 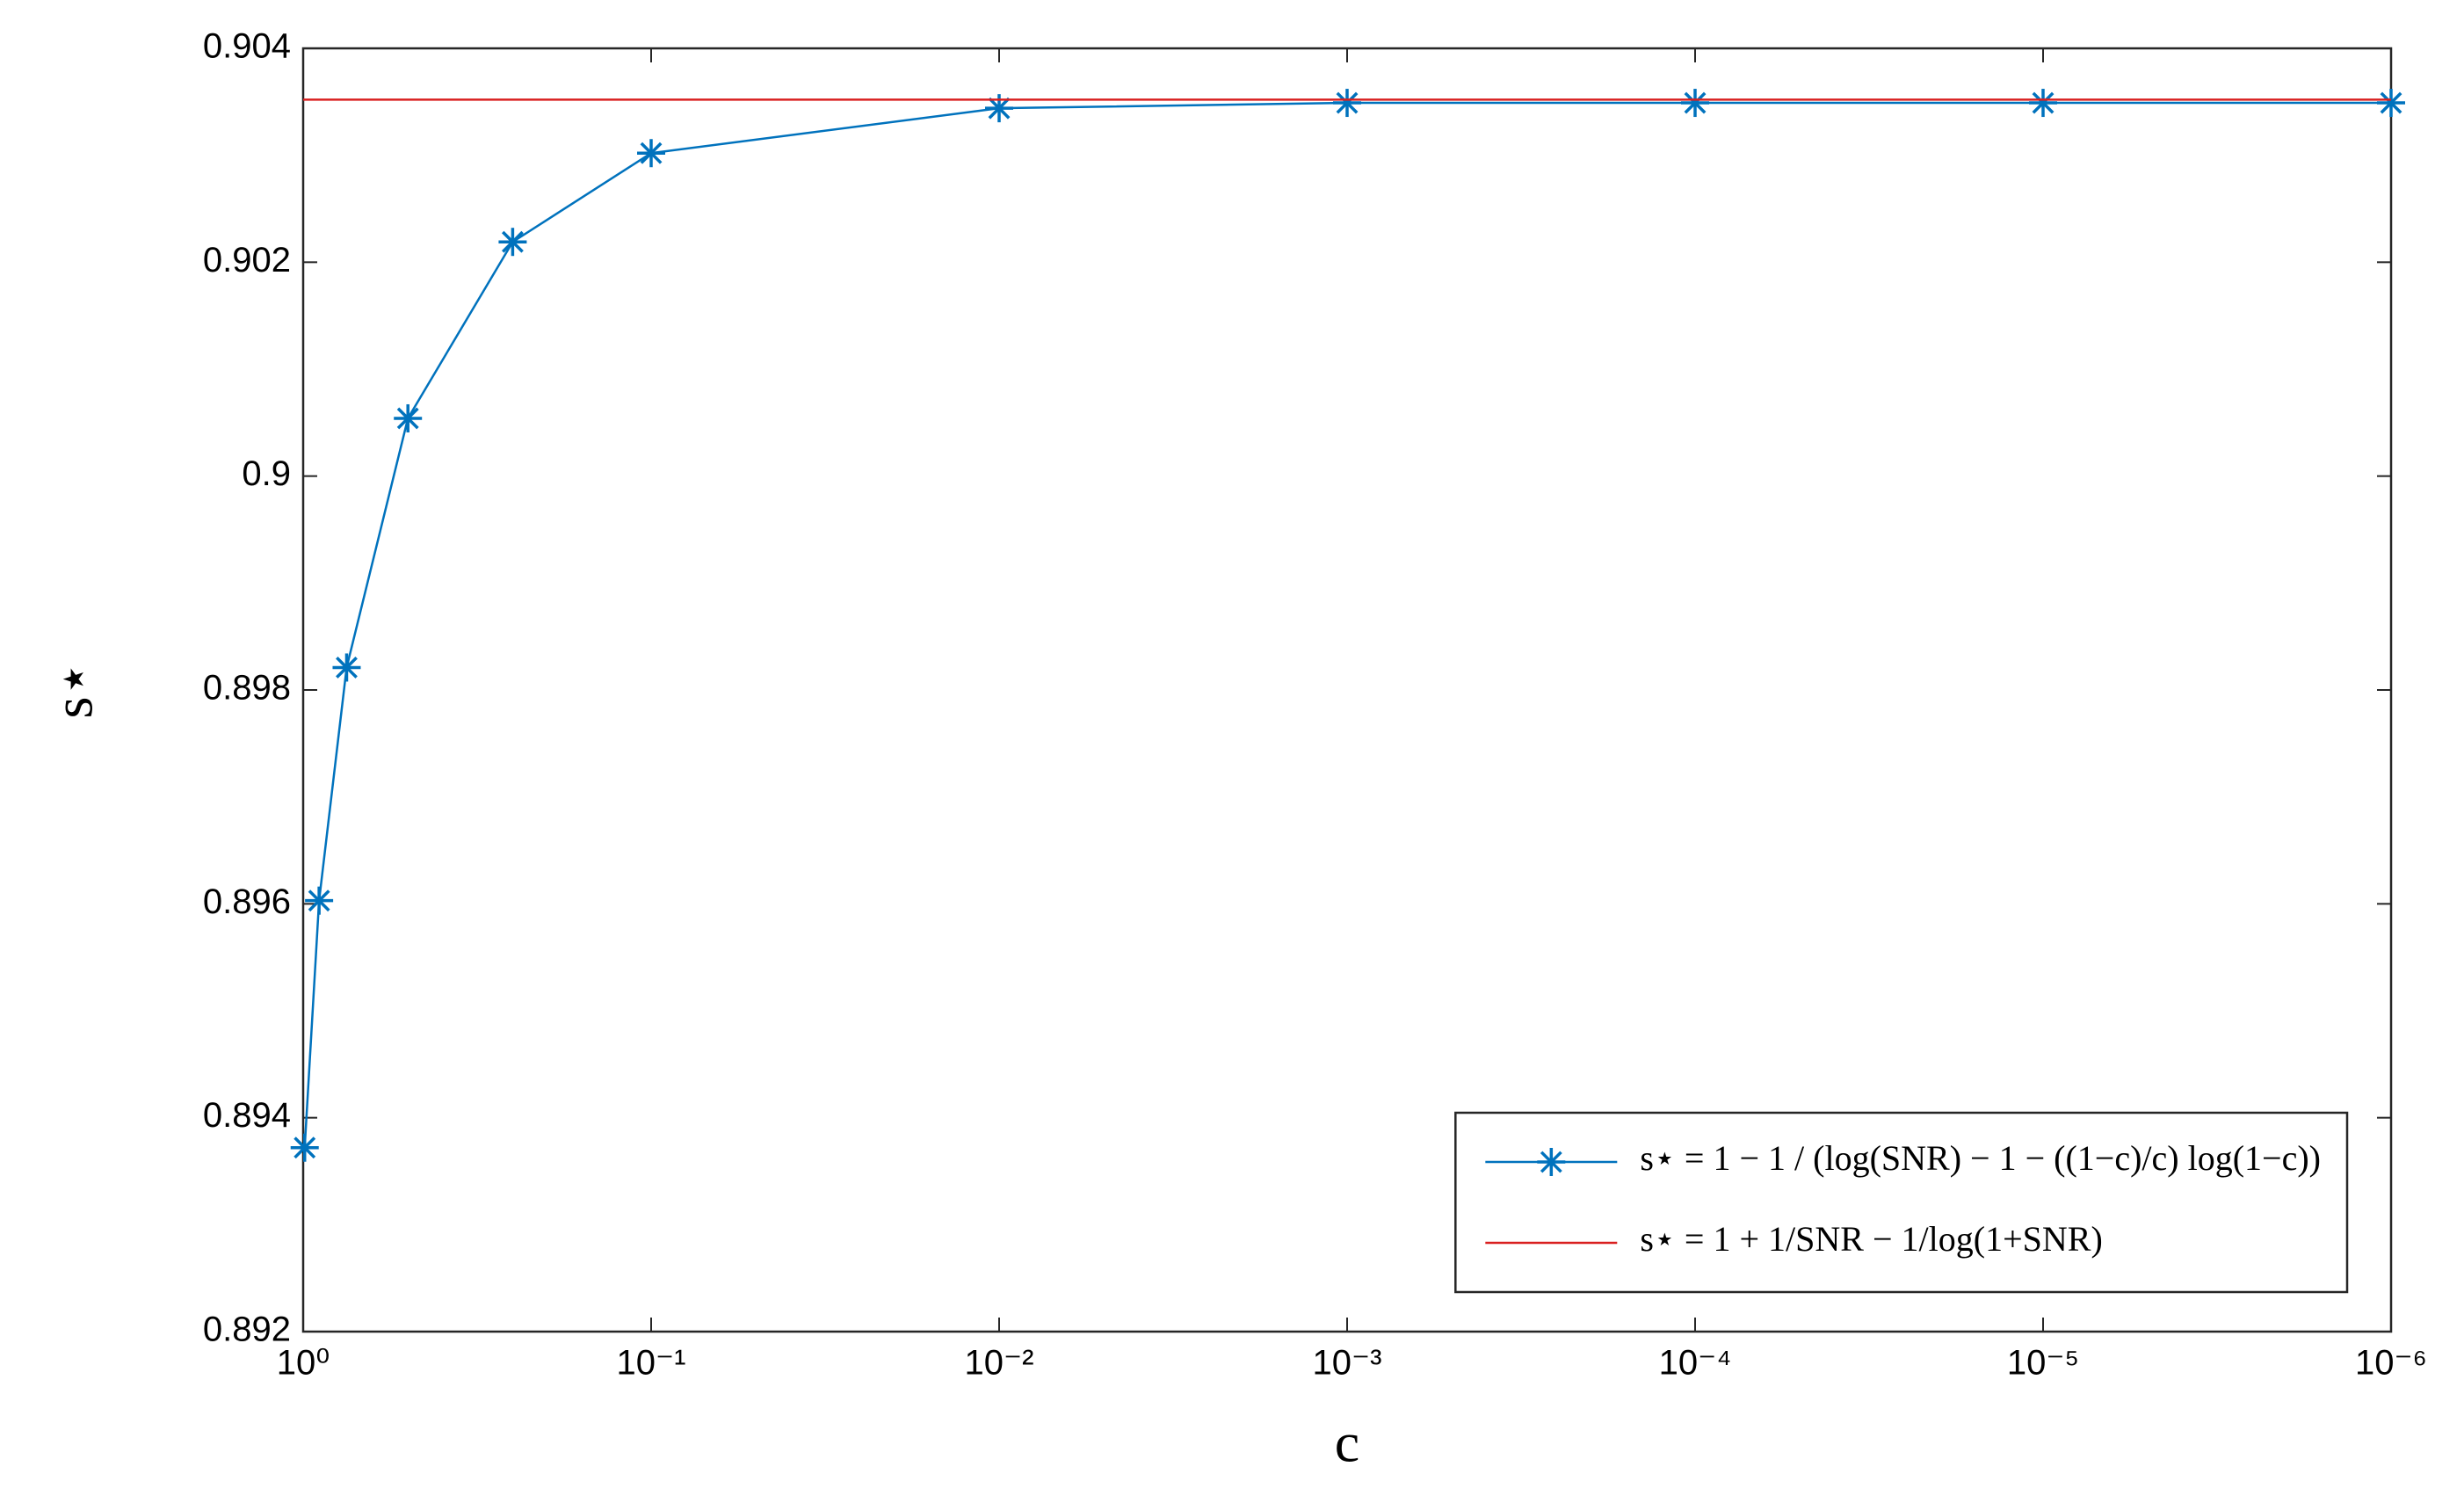 What do you see at coordinates (247, 1330) in the screenshot?
I see `y-tick-label: 0.892` at bounding box center [247, 1330].